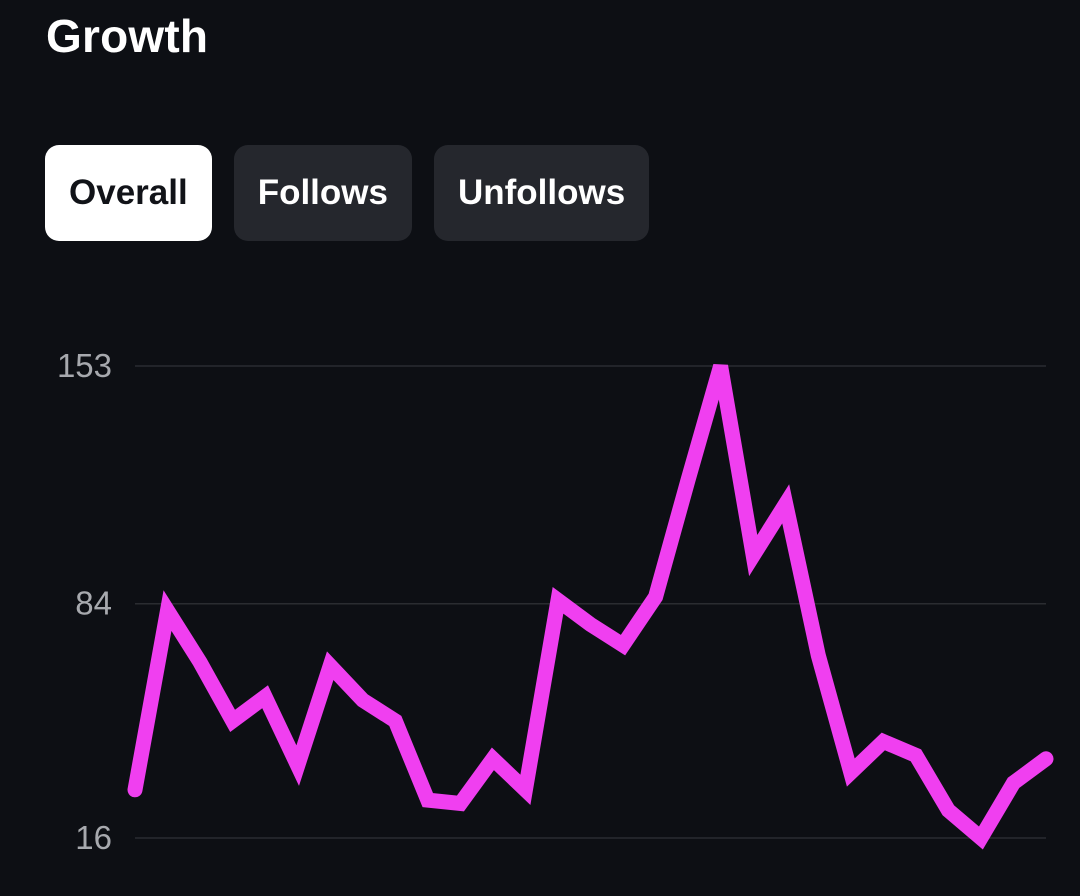  What do you see at coordinates (541, 193) in the screenshot?
I see `tab-unfollows: Unfollows` at bounding box center [541, 193].